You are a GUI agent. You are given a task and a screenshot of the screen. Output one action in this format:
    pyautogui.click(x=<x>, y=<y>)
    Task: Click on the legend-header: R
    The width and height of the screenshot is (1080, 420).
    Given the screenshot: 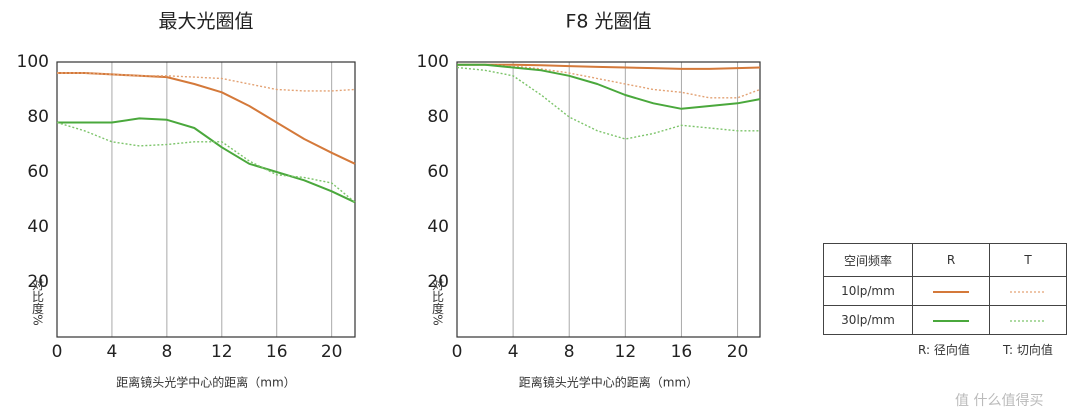 What is the action you would take?
    pyautogui.click(x=951, y=260)
    